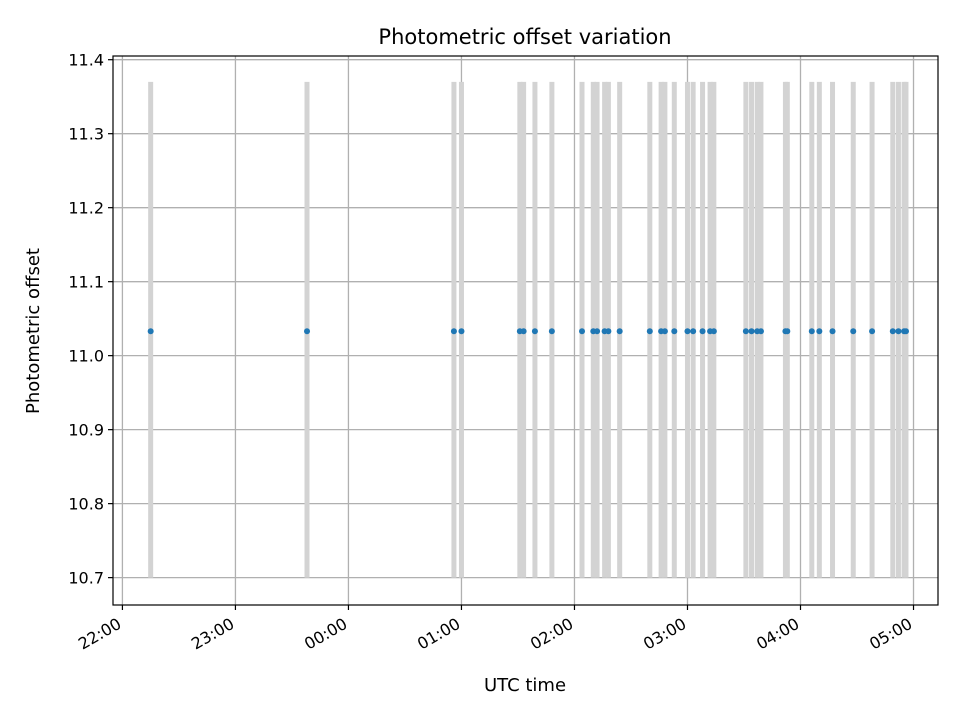 This screenshot has width=960, height=720. I want to click on y-tick-label: 11.3, so click(86, 134).